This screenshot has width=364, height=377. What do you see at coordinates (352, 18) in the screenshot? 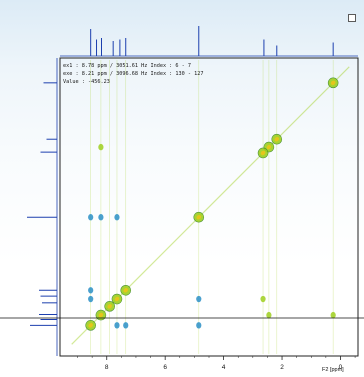
I see `restore-window-button` at bounding box center [352, 18].